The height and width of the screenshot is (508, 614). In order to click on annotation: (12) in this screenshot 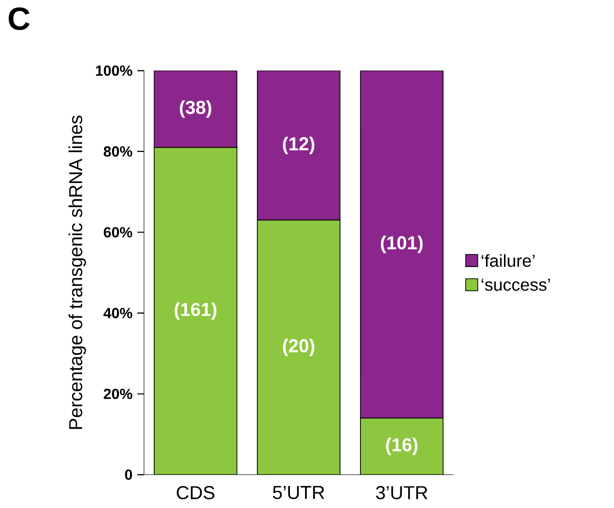, I will do `click(298, 145)`.